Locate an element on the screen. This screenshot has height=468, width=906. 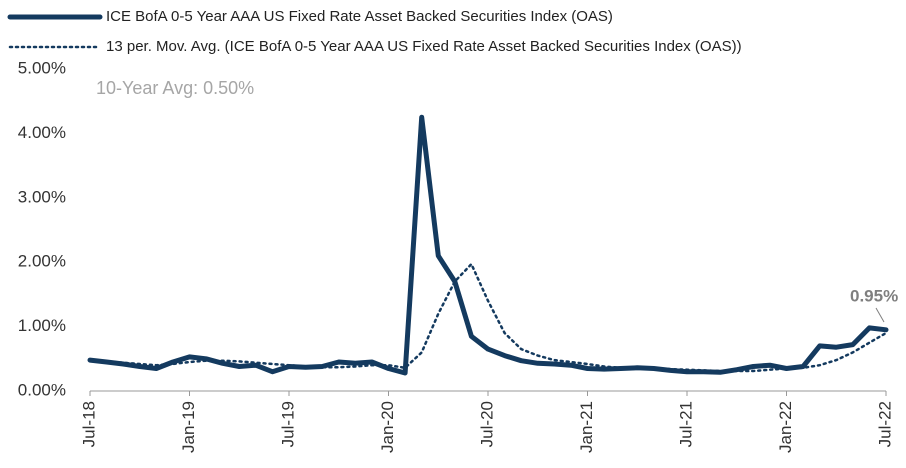
x-tick-label: Jul-19 is located at coordinates (287, 424).